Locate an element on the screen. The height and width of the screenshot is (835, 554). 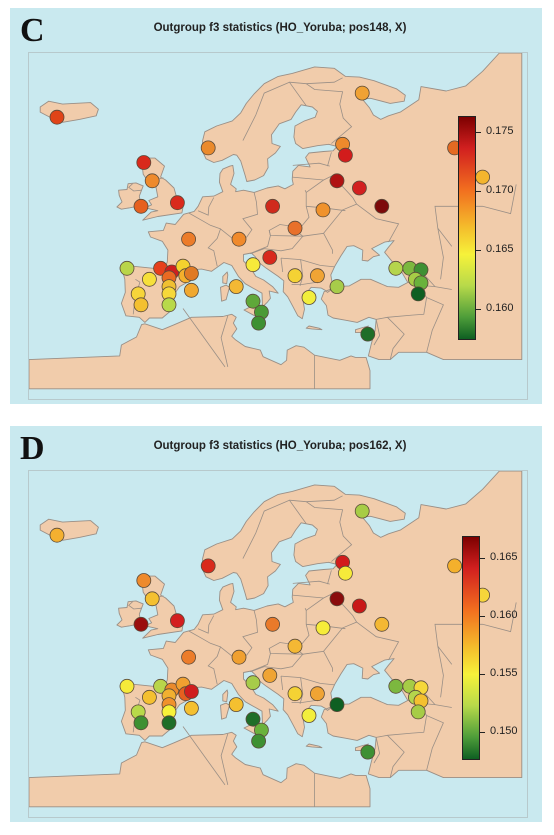
legend-label: 0.170 is located at coordinates (500, 190).